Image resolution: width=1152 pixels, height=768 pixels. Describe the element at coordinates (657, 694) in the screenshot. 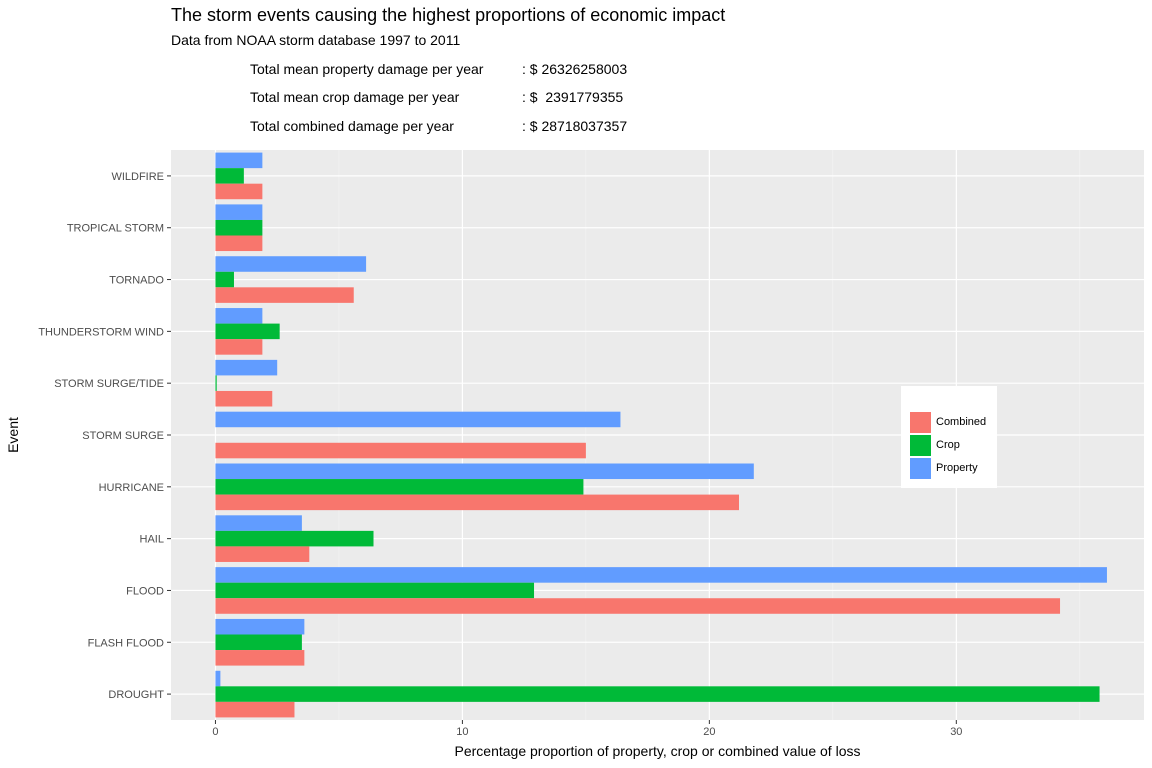

I see `bar-crop-drought` at that location.